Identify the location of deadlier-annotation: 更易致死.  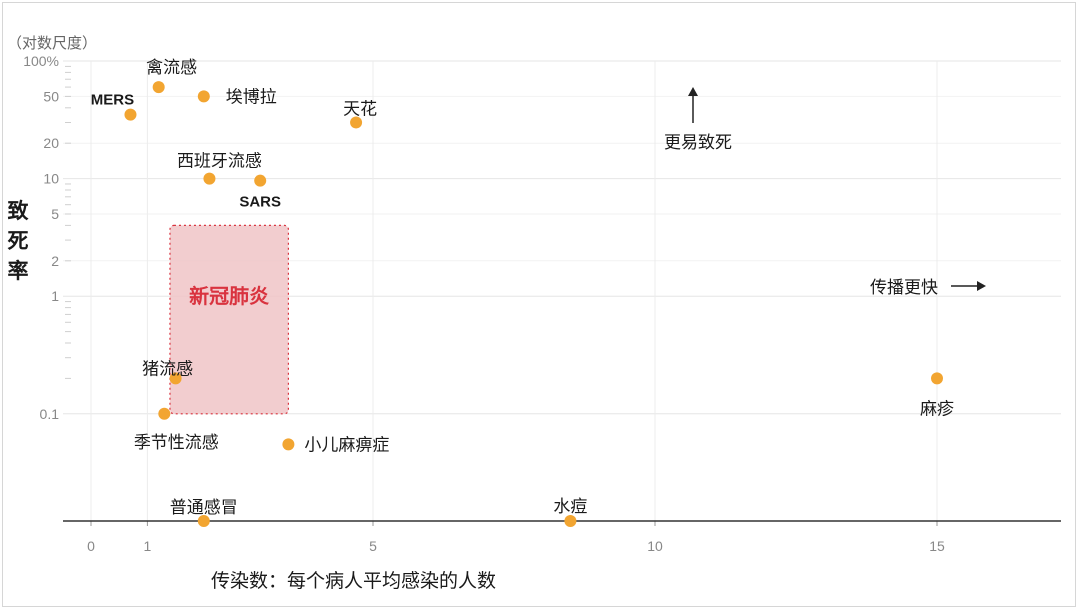
(698, 120).